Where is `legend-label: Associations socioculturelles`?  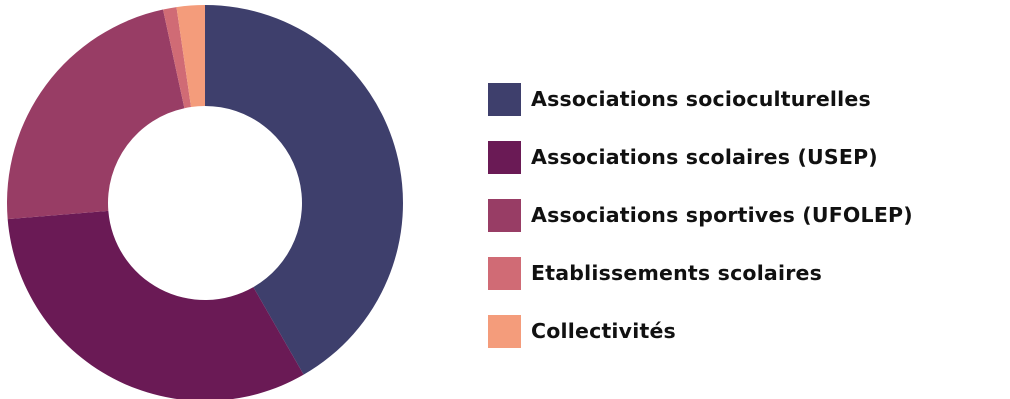 legend-label: Associations socioculturelles is located at coordinates (701, 99).